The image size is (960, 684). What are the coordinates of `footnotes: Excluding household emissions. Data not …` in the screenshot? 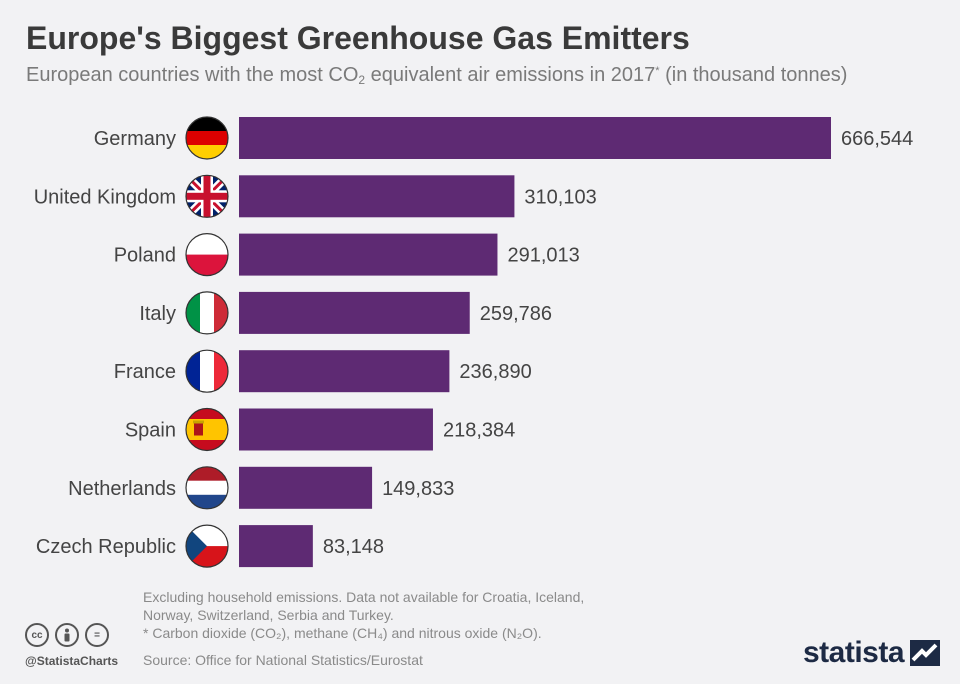 It's located at (363, 615).